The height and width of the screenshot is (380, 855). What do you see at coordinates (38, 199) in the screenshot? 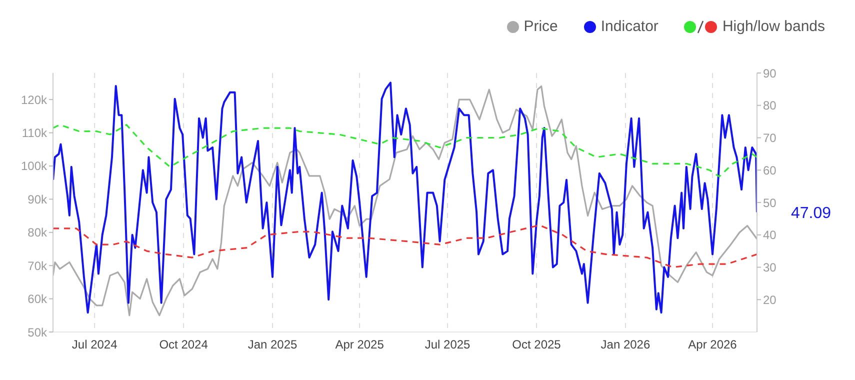
I see `y-tick-label: 90k` at bounding box center [38, 199].